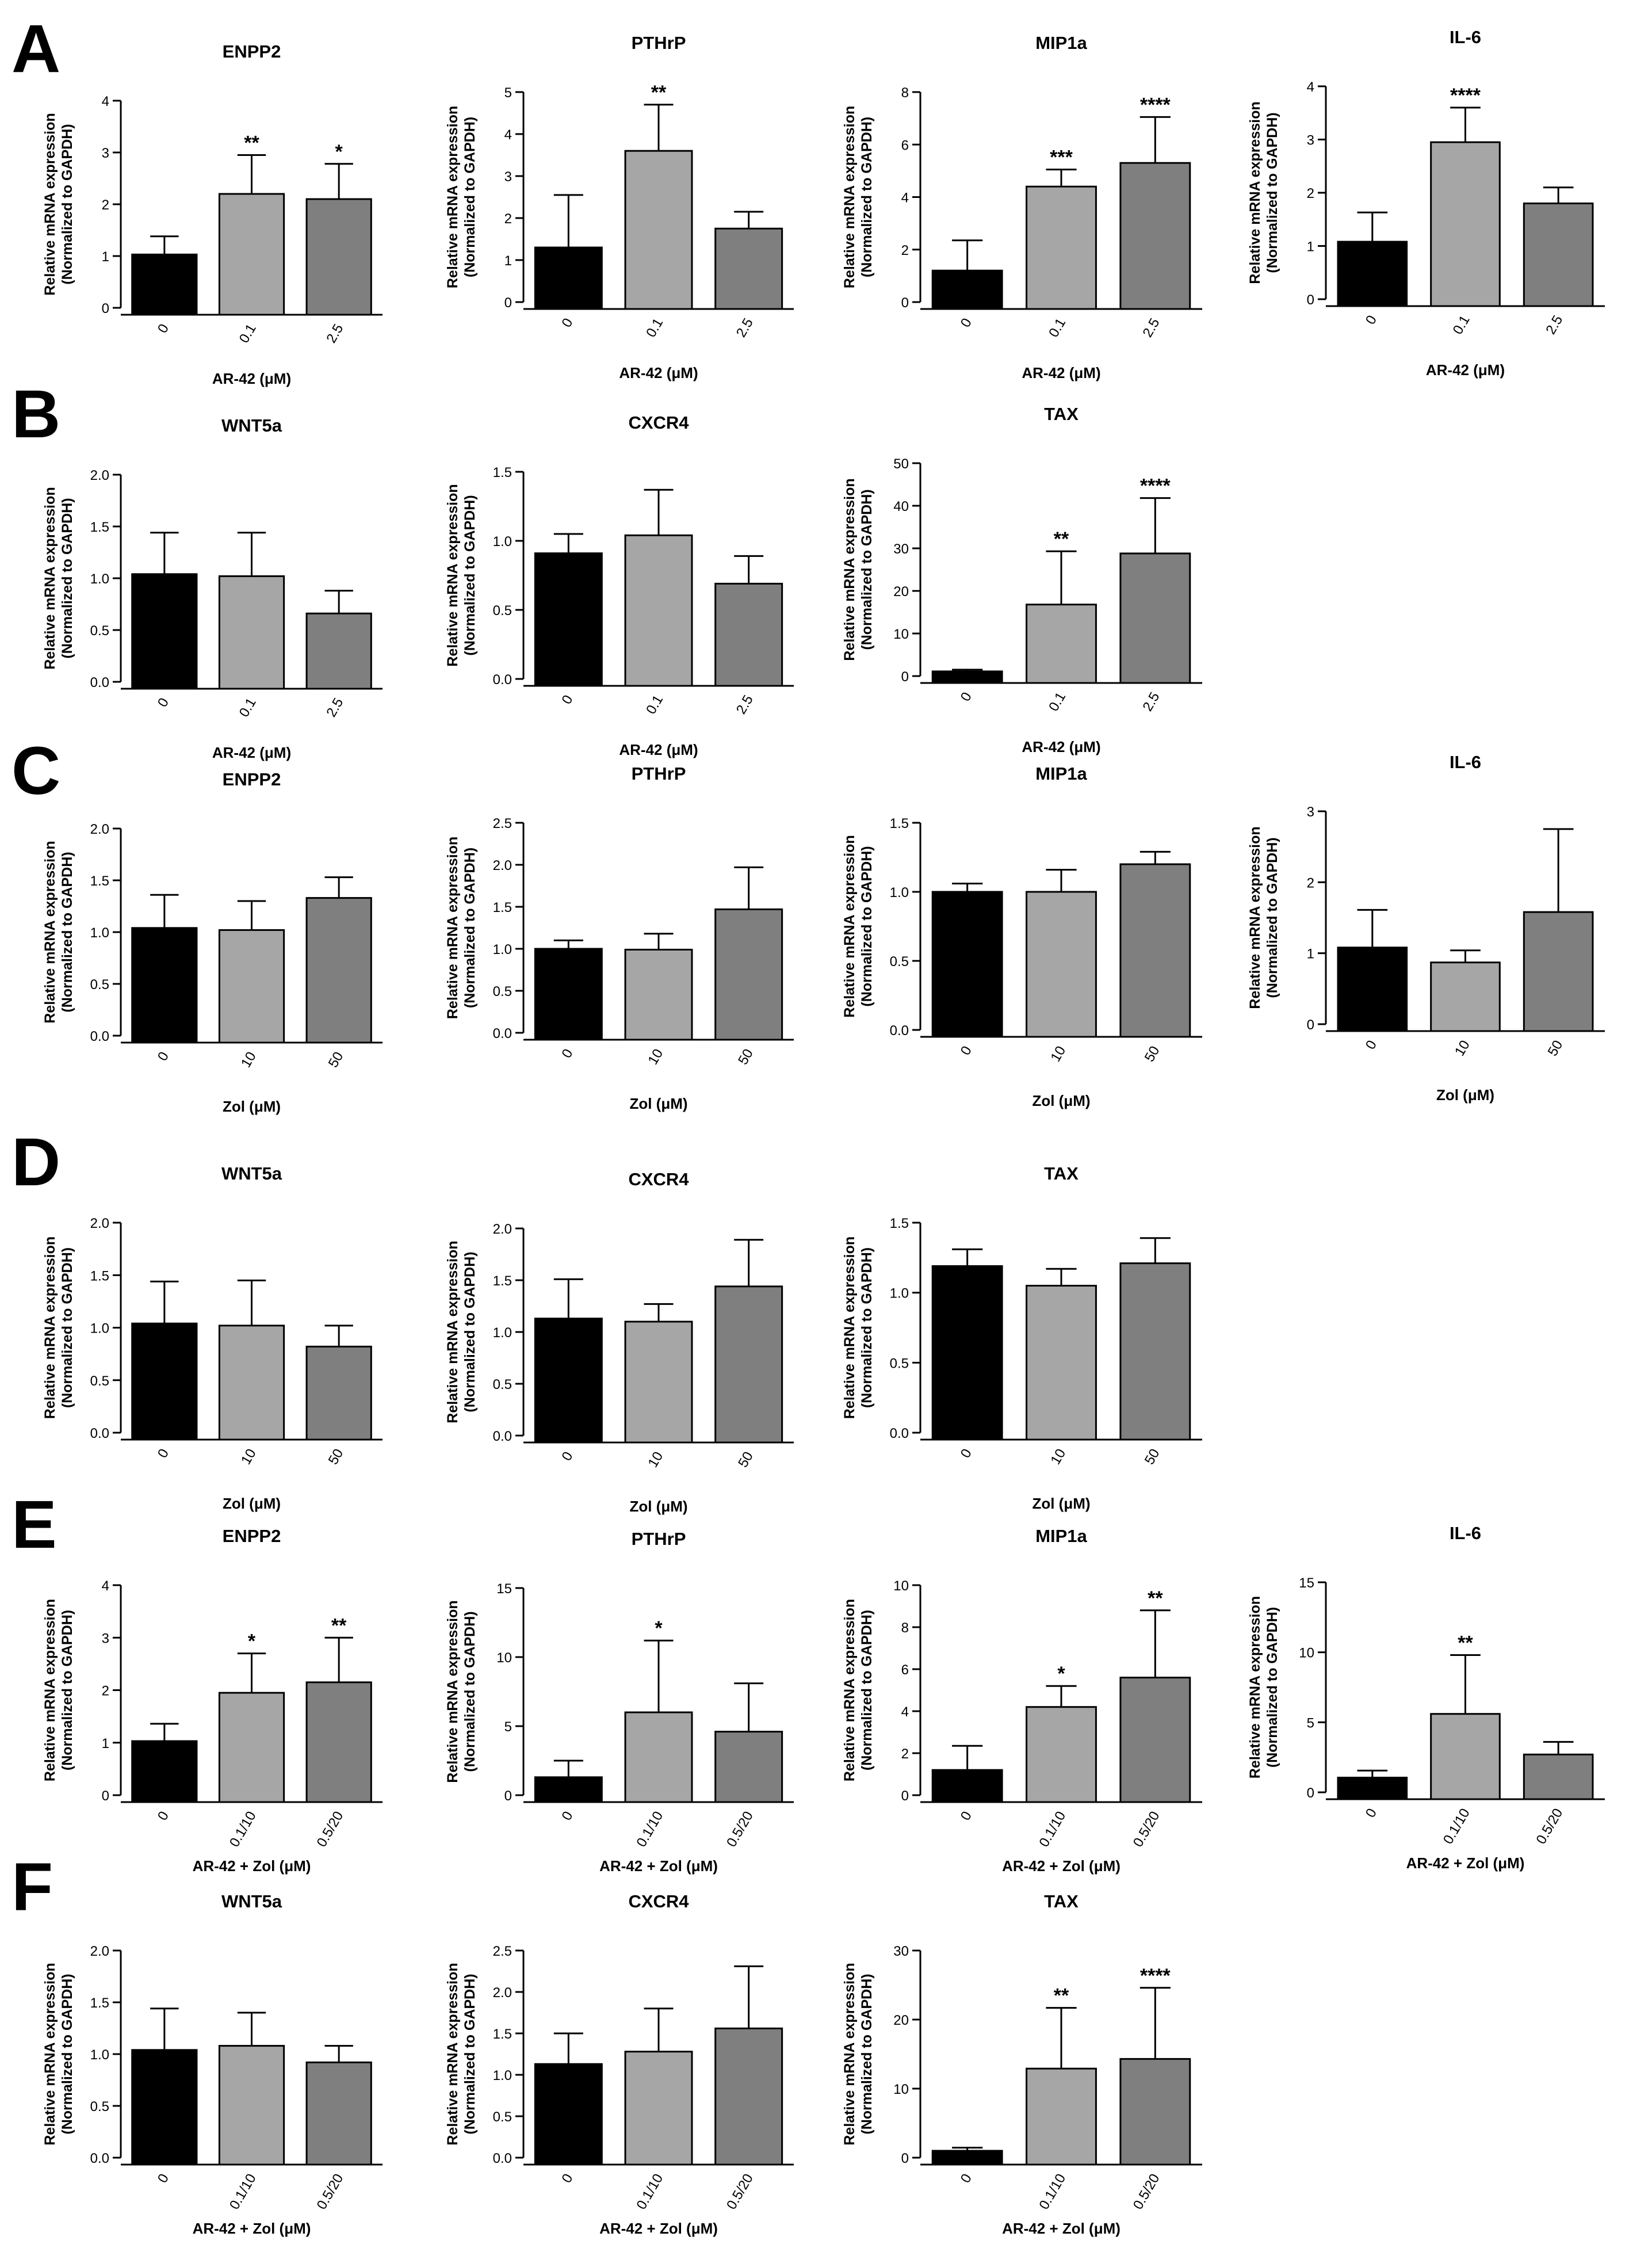  What do you see at coordinates (1061, 1674) in the screenshot?
I see `significance-label: *` at bounding box center [1061, 1674].